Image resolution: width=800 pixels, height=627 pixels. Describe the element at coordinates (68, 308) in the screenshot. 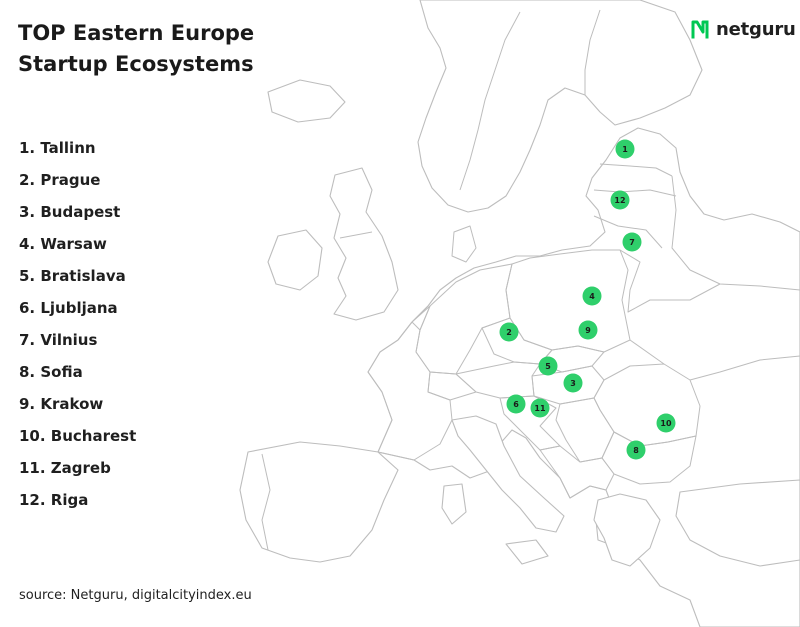

I see `ranking-item: 6. Ljubljana` at that location.